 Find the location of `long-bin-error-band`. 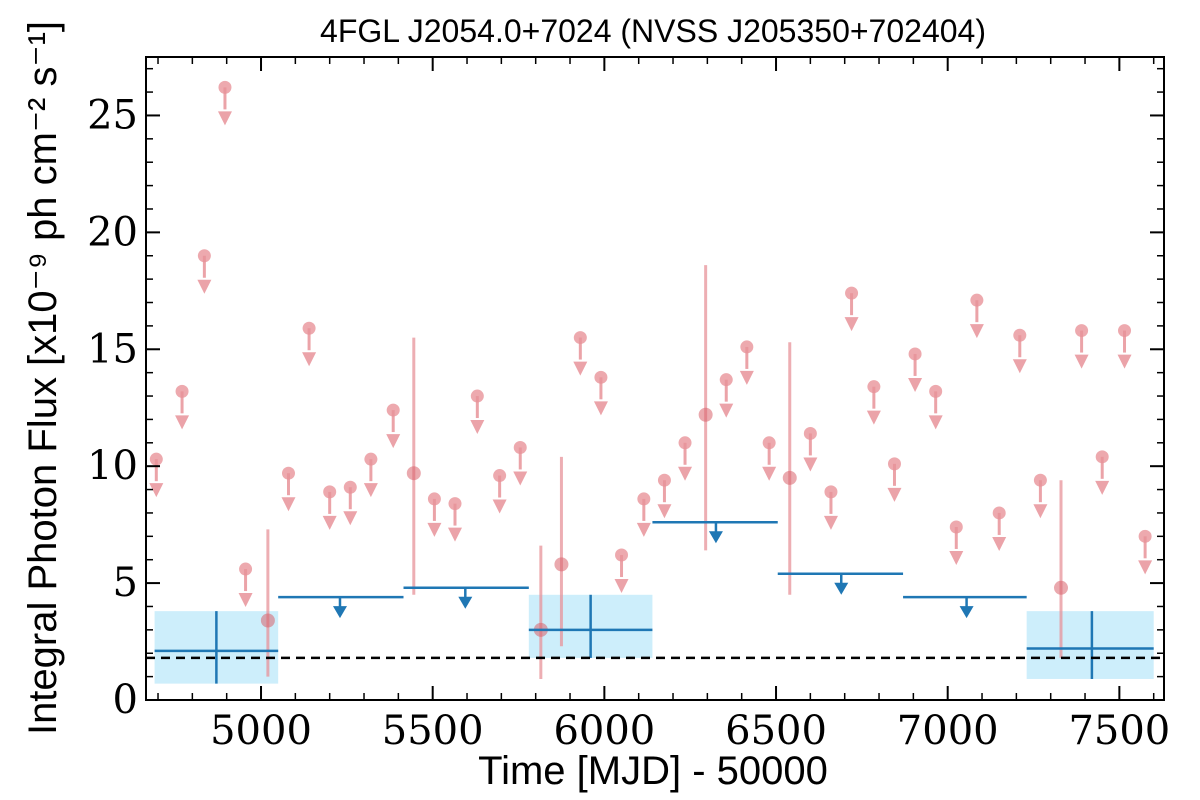

long-bin-error-band is located at coordinates (1090, 645).